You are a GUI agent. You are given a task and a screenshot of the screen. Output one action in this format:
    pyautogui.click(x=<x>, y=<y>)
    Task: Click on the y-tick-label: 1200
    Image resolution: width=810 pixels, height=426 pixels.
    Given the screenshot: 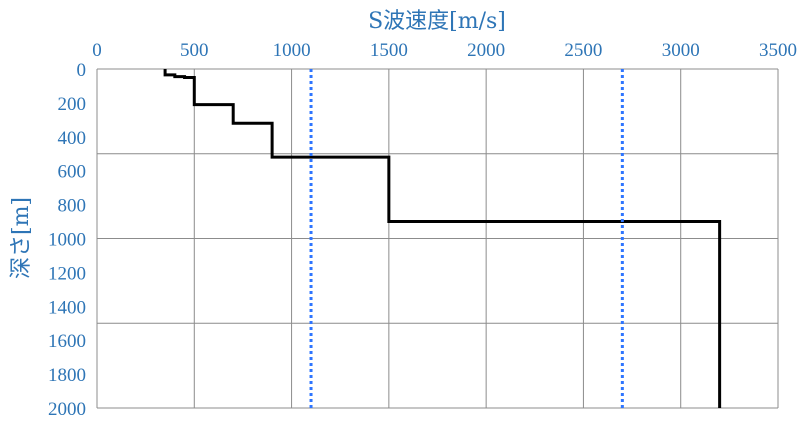 What is the action you would take?
    pyautogui.click(x=67, y=273)
    